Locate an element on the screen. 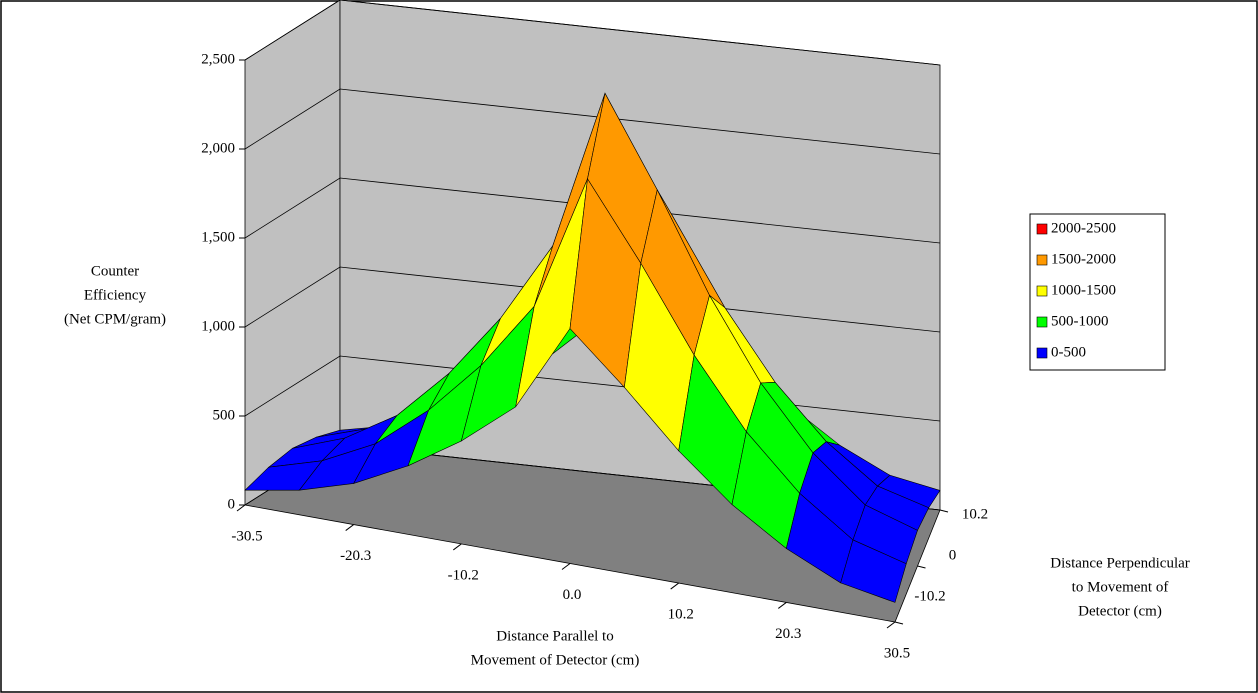 The image size is (1258, 693). legend-box is located at coordinates (1097, 292).